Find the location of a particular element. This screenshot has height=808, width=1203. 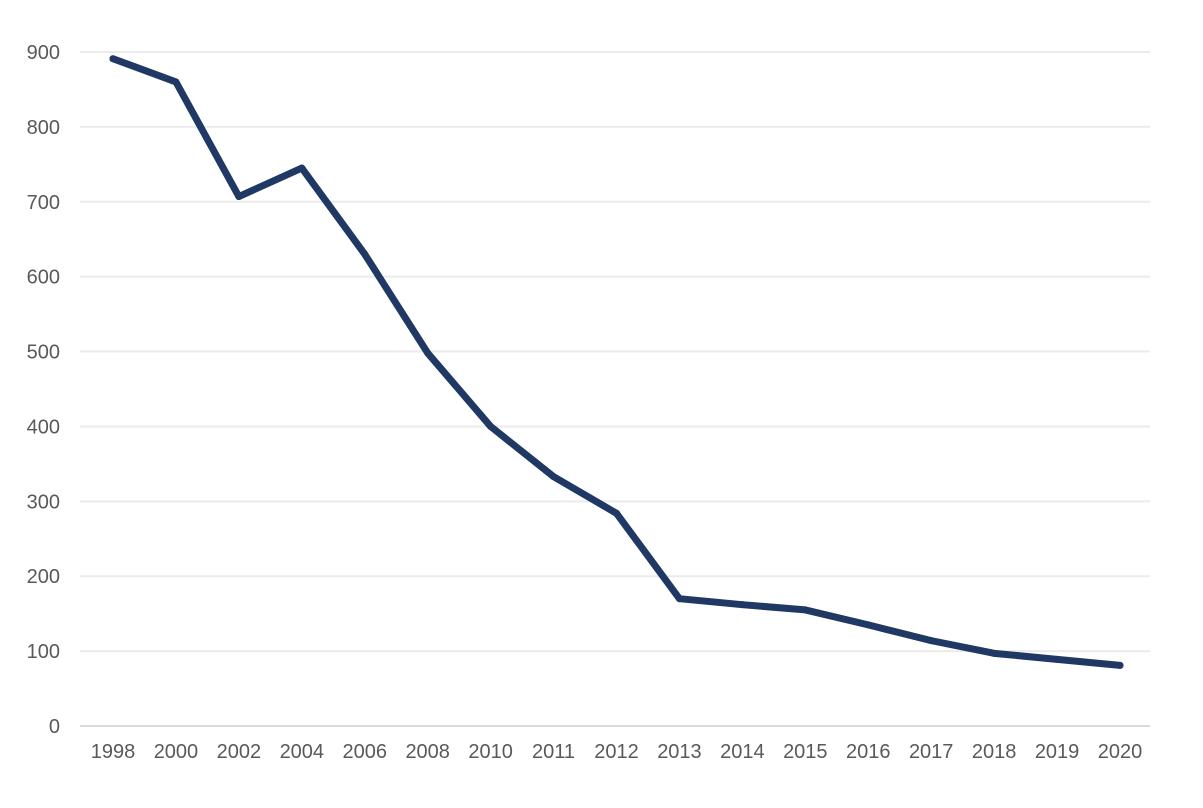

x-tick-label: 2008 is located at coordinates (427, 752).